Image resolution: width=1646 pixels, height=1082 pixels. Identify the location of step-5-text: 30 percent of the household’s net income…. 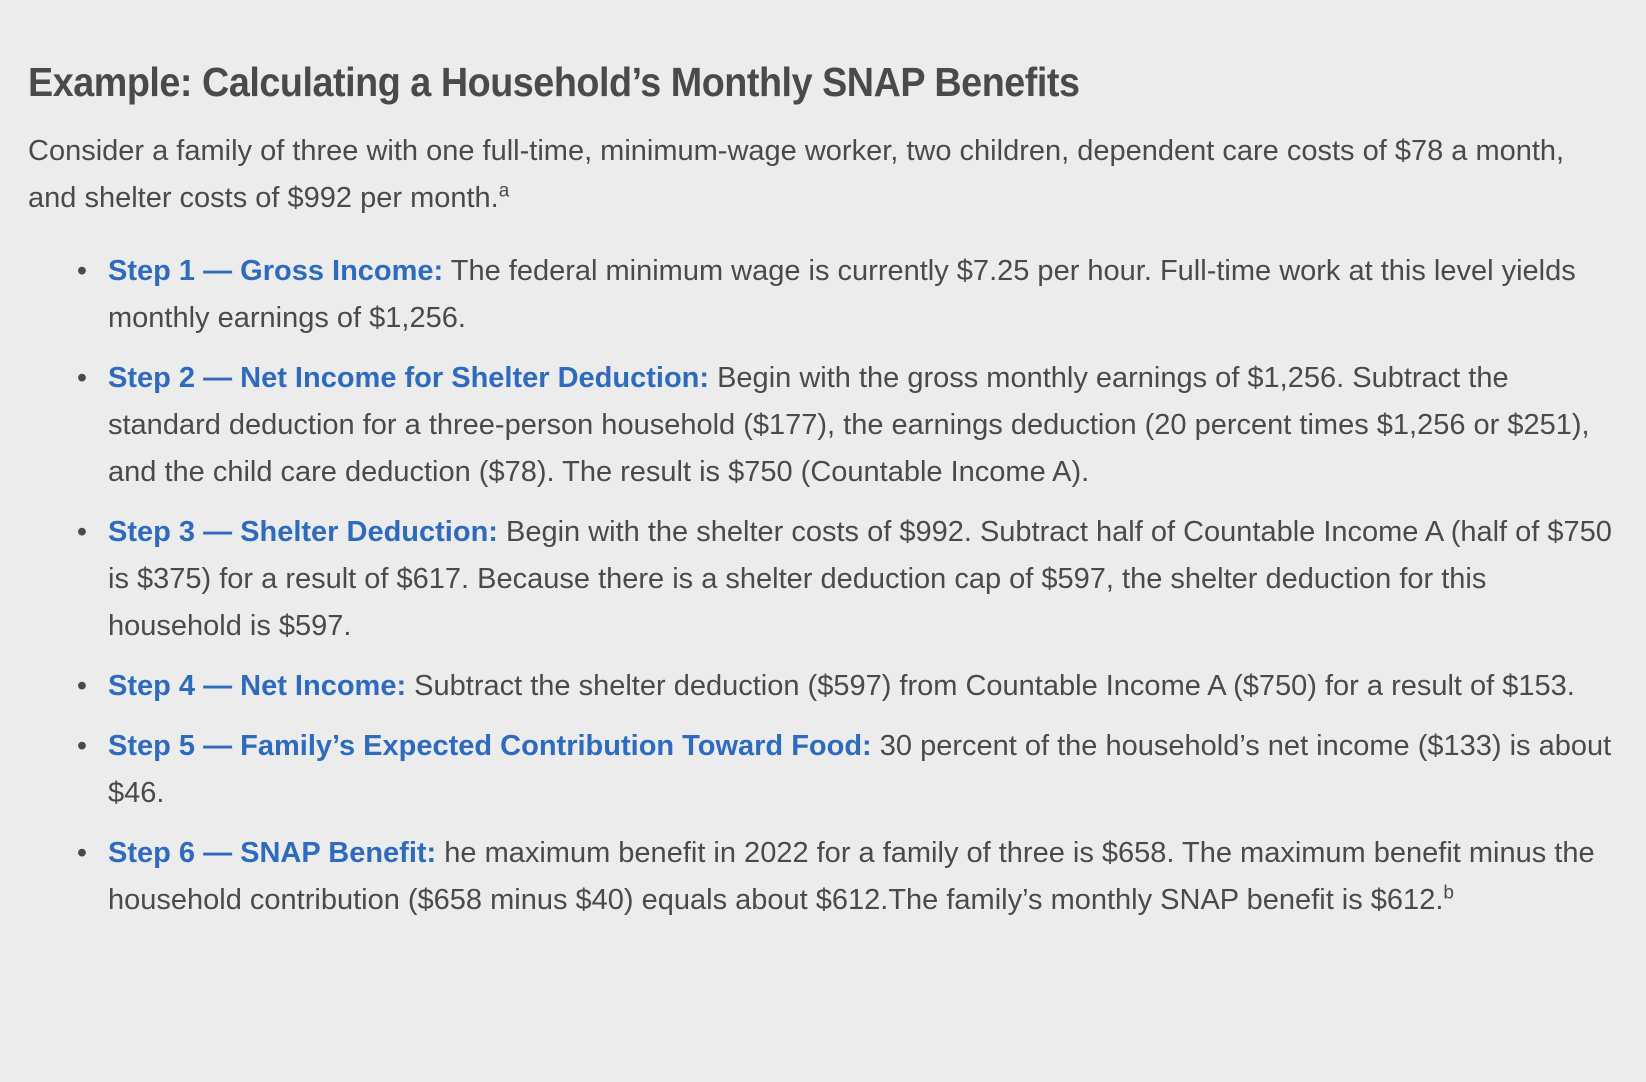
(860, 769).